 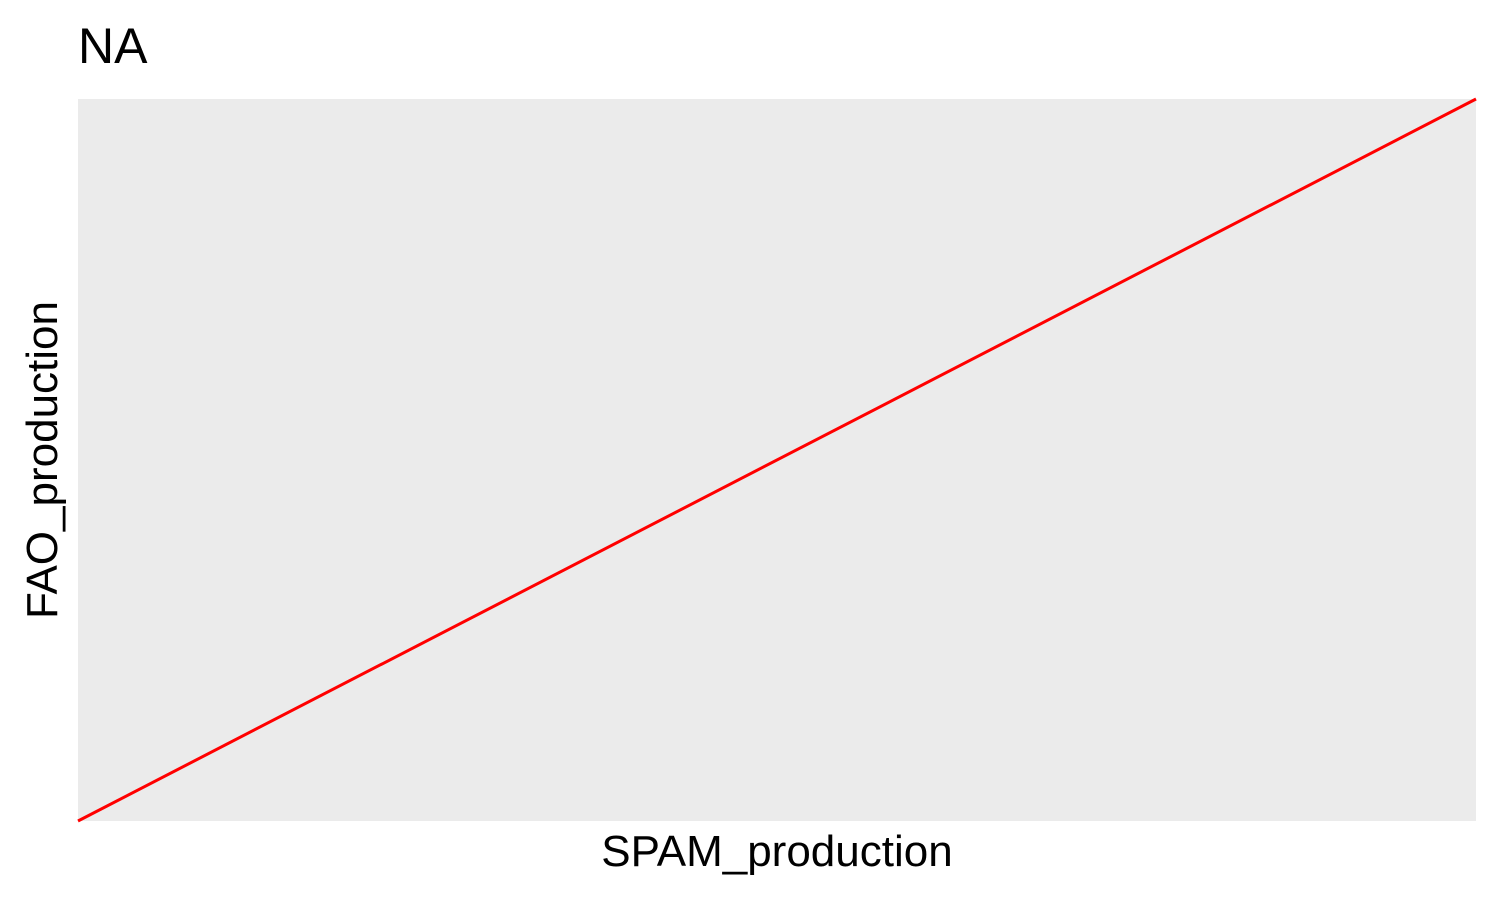 I want to click on x-axis-label: SPAM_production, so click(x=776, y=851).